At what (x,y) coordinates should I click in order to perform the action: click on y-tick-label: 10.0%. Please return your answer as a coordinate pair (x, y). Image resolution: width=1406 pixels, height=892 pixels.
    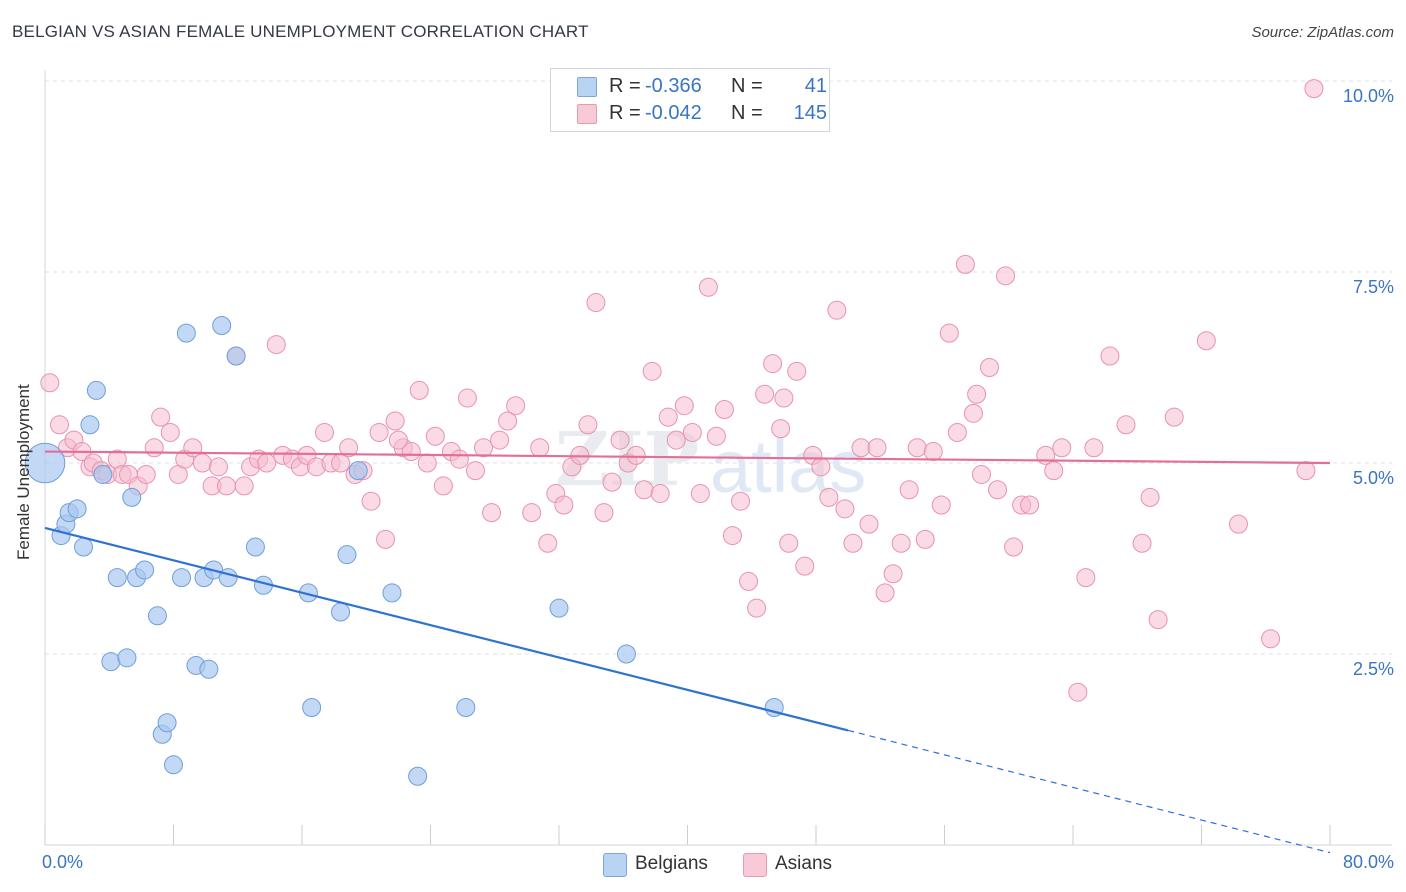
    Looking at the image, I should click on (1368, 96).